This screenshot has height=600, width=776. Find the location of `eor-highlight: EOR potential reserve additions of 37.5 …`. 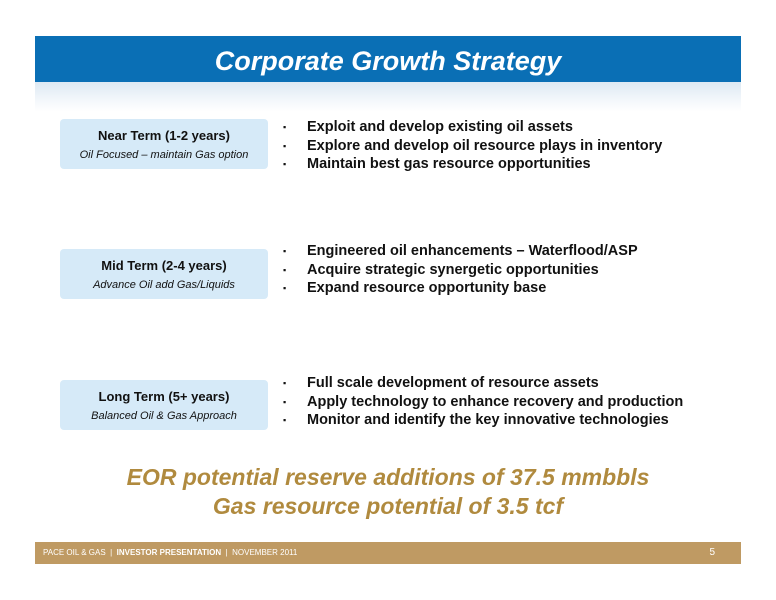

eor-highlight: EOR potential reserve additions of 37.5 … is located at coordinates (388, 477).